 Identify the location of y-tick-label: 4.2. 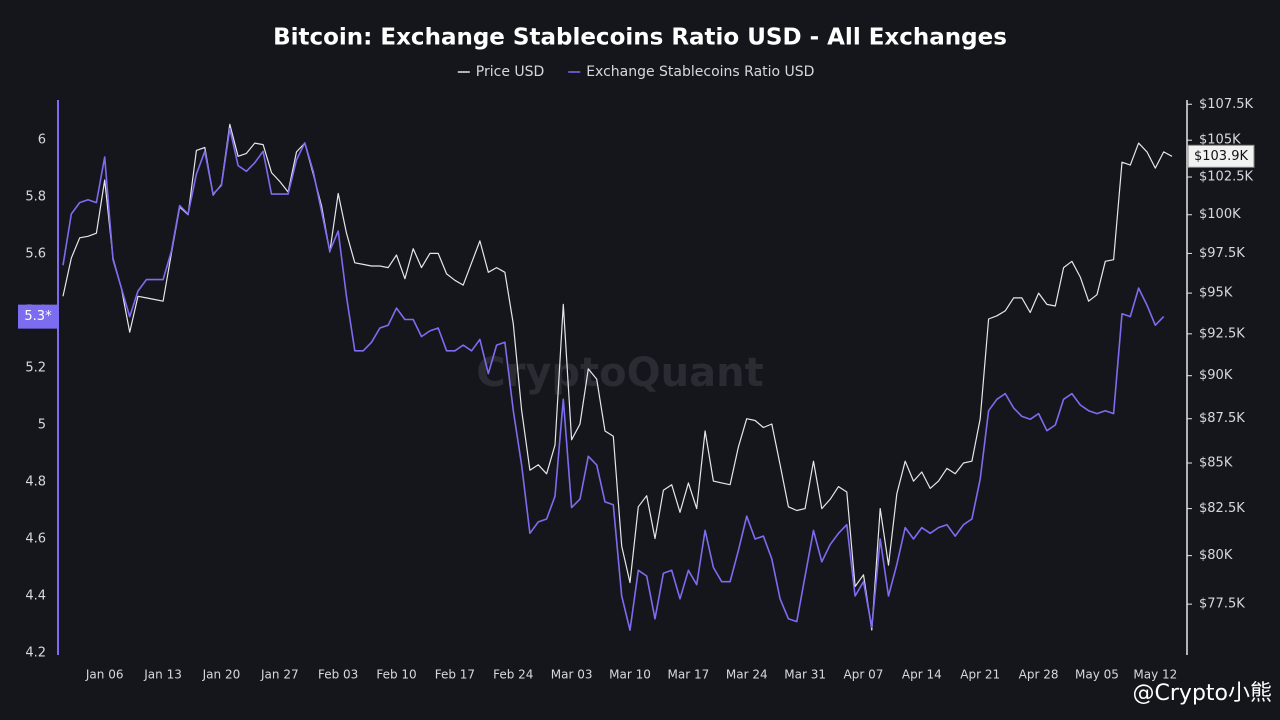
(35, 653).